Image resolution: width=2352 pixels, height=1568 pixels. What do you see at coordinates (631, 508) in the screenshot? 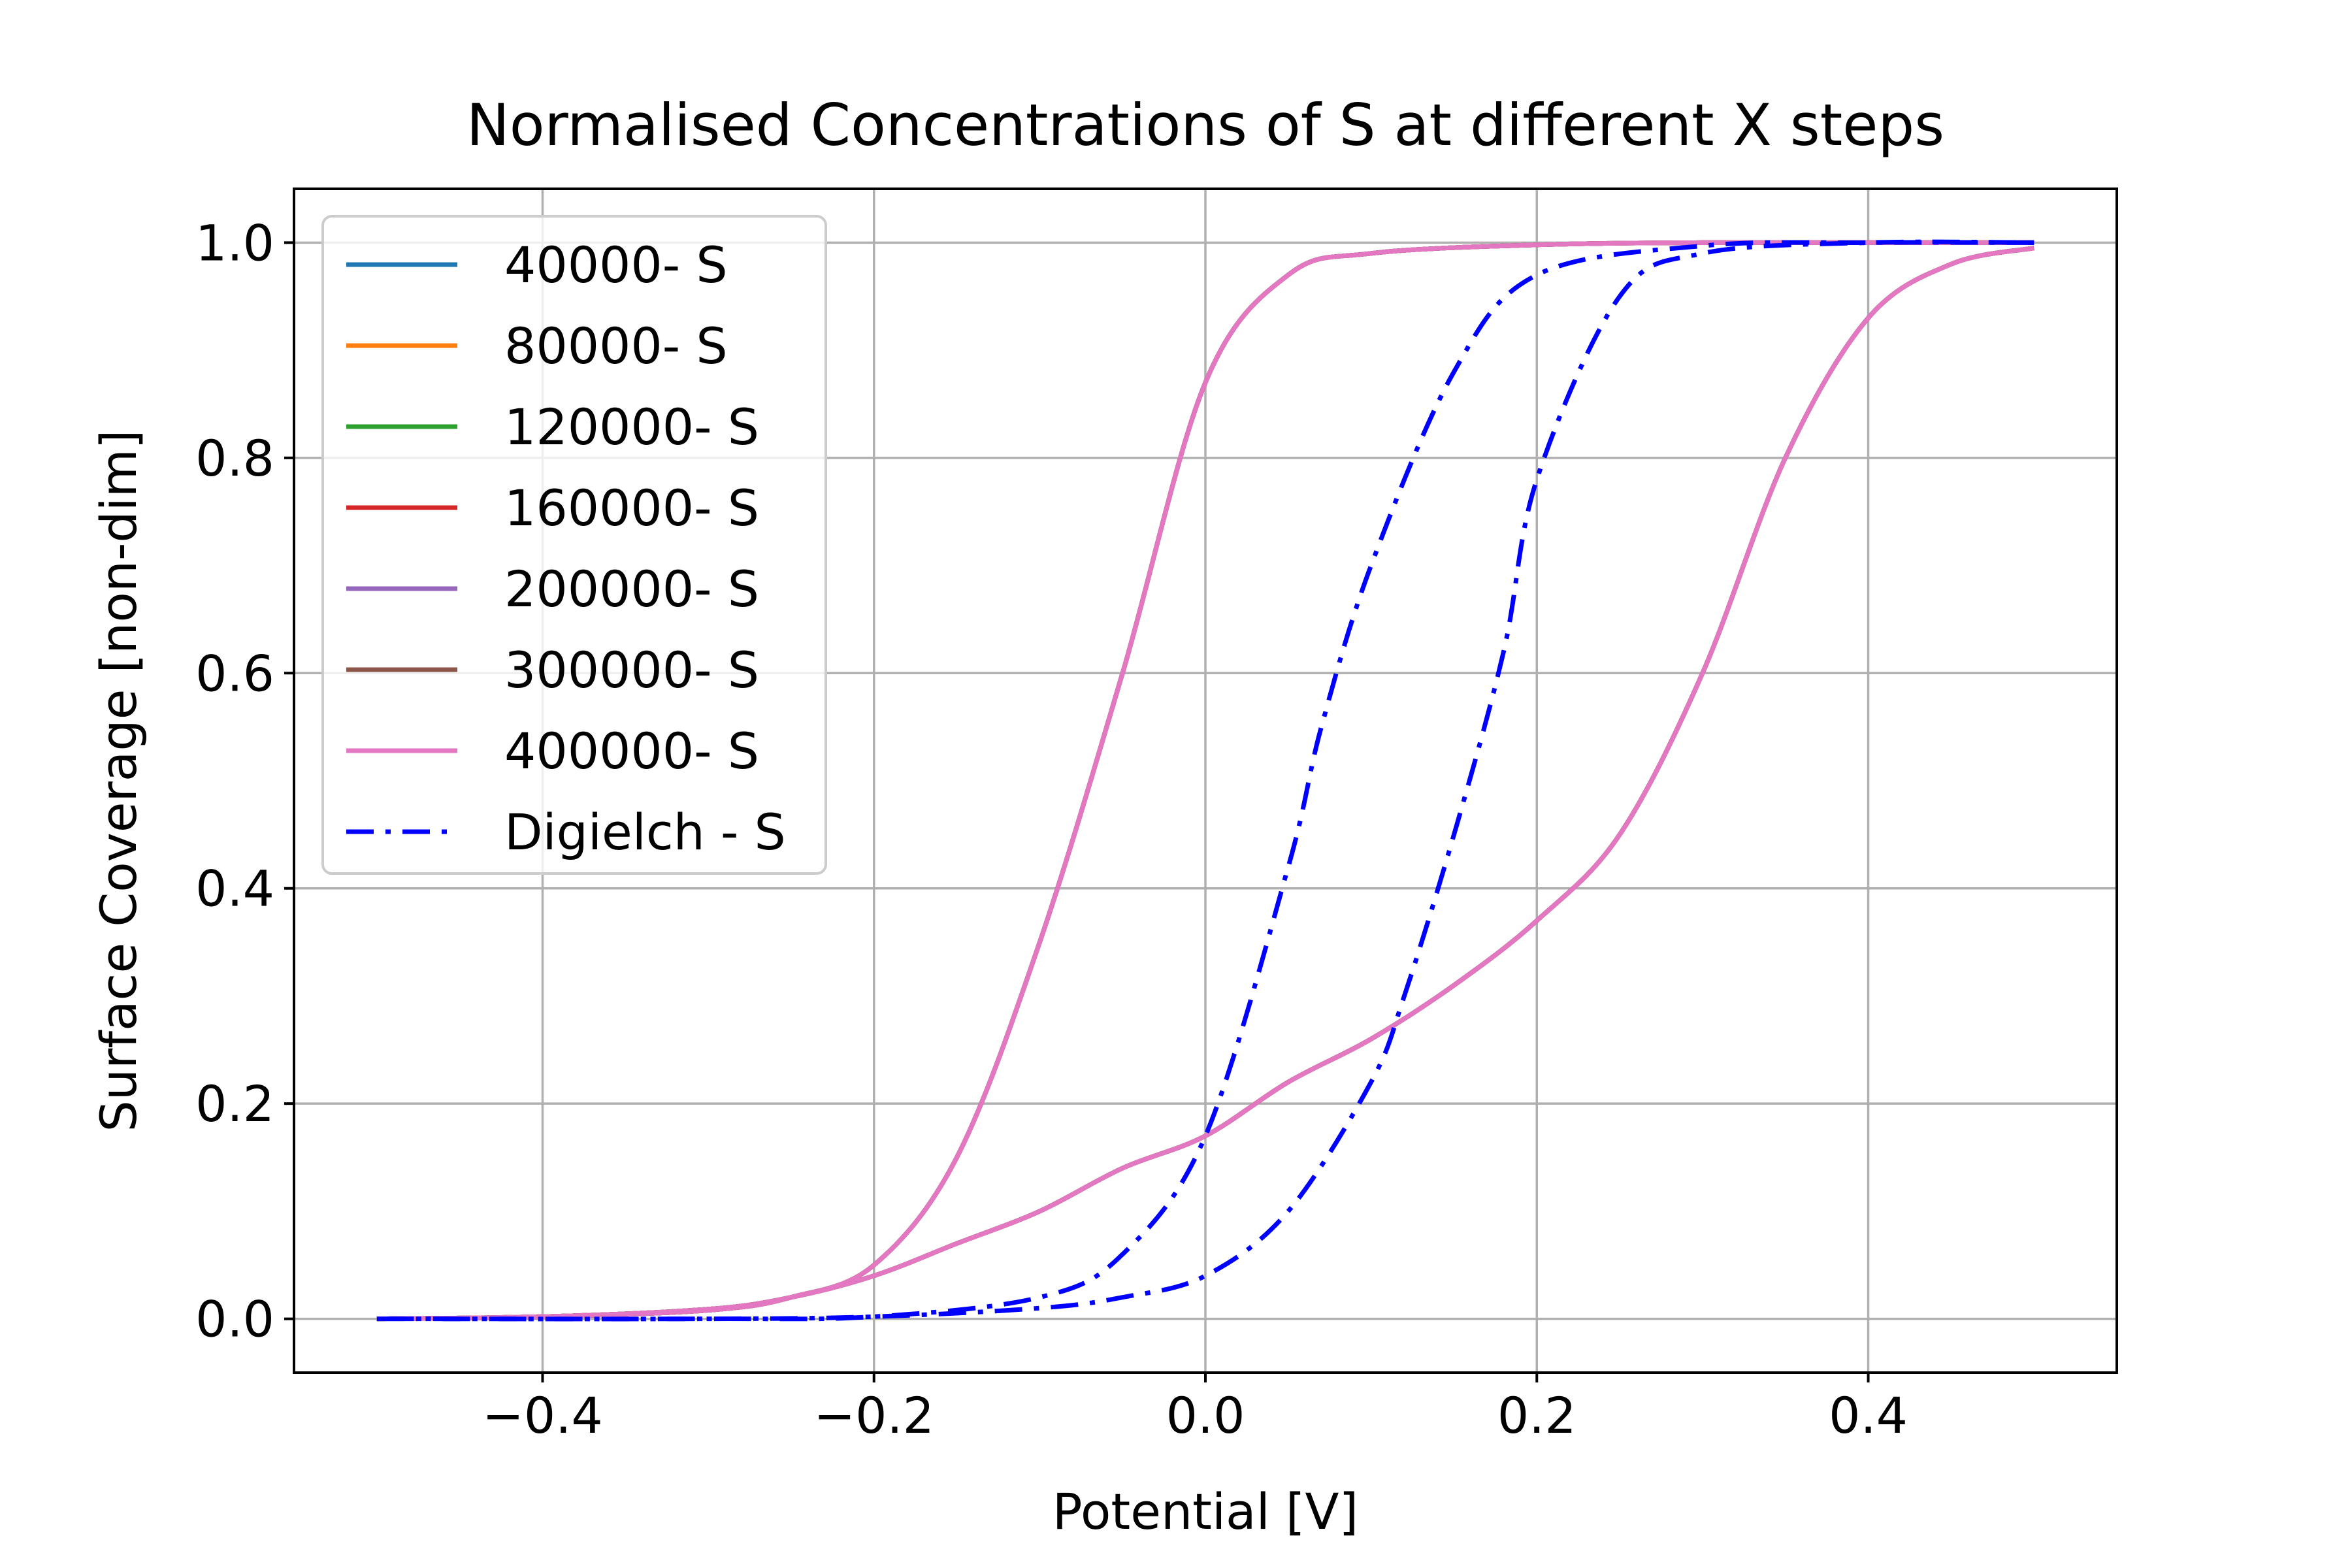
I see `legend-label-4: 160000- S` at bounding box center [631, 508].